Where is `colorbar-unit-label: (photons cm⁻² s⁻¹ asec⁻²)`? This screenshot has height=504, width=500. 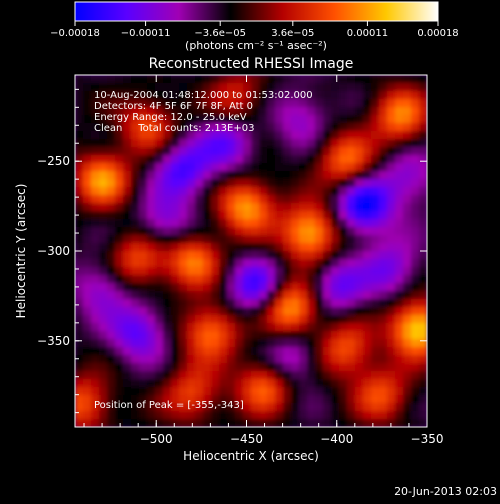
colorbar-unit-label: (photons cm⁻² s⁻¹ asec⁻²) is located at coordinates (256, 45).